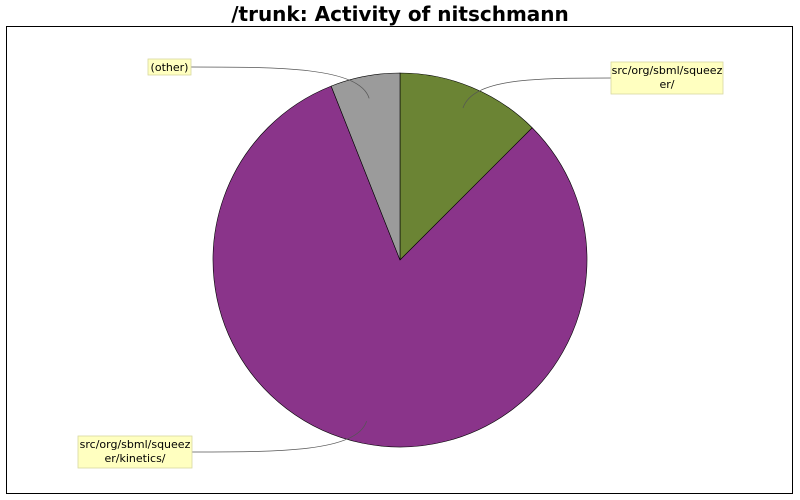  What do you see at coordinates (134, 458) in the screenshot?
I see `slice-label-text-1-1: er/kinetics/` at bounding box center [134, 458].